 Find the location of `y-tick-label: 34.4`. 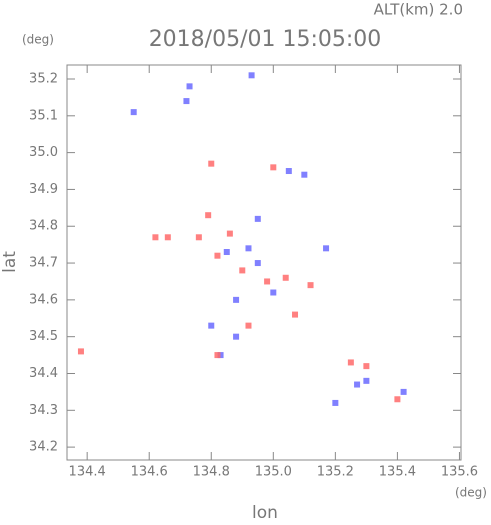

y-tick-label: 34.4 is located at coordinates (43, 373).